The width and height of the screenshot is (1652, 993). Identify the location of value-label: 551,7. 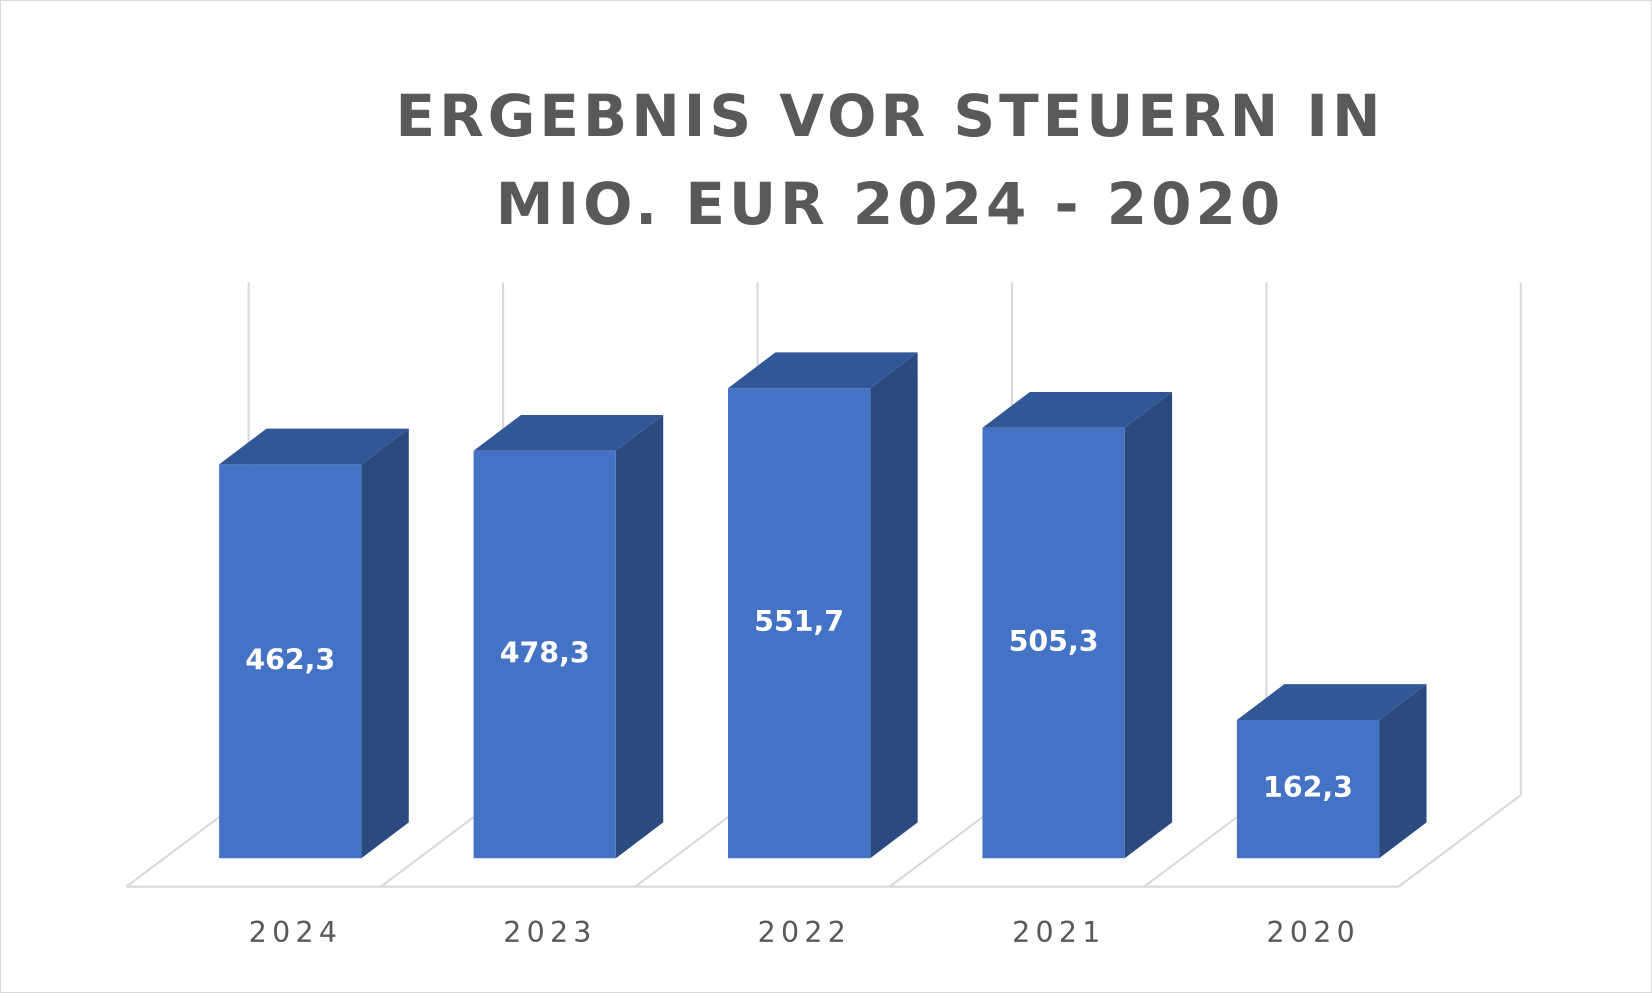
(799, 621).